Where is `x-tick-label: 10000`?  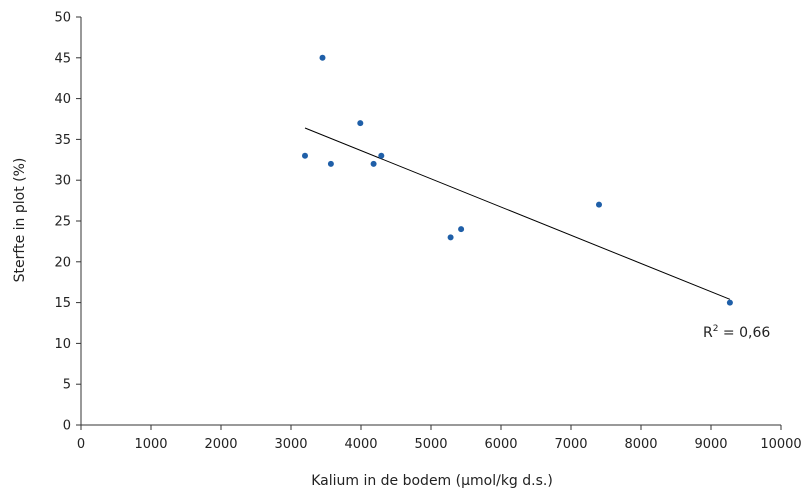 x-tick-label: 10000 is located at coordinates (780, 444).